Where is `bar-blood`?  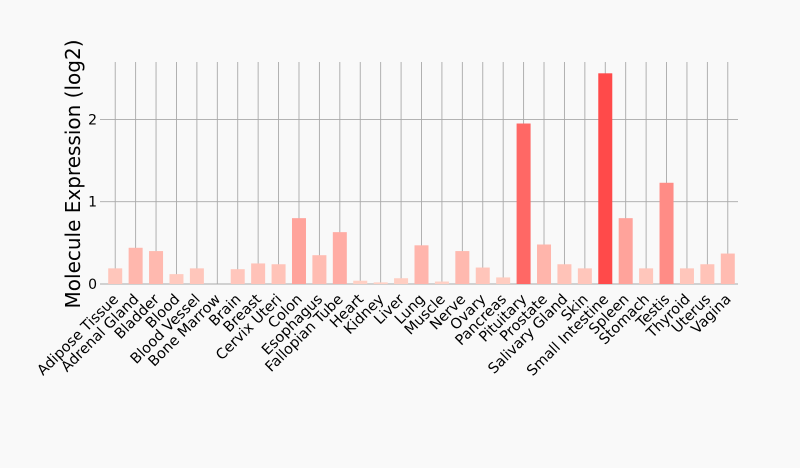
bar-blood is located at coordinates (176, 279).